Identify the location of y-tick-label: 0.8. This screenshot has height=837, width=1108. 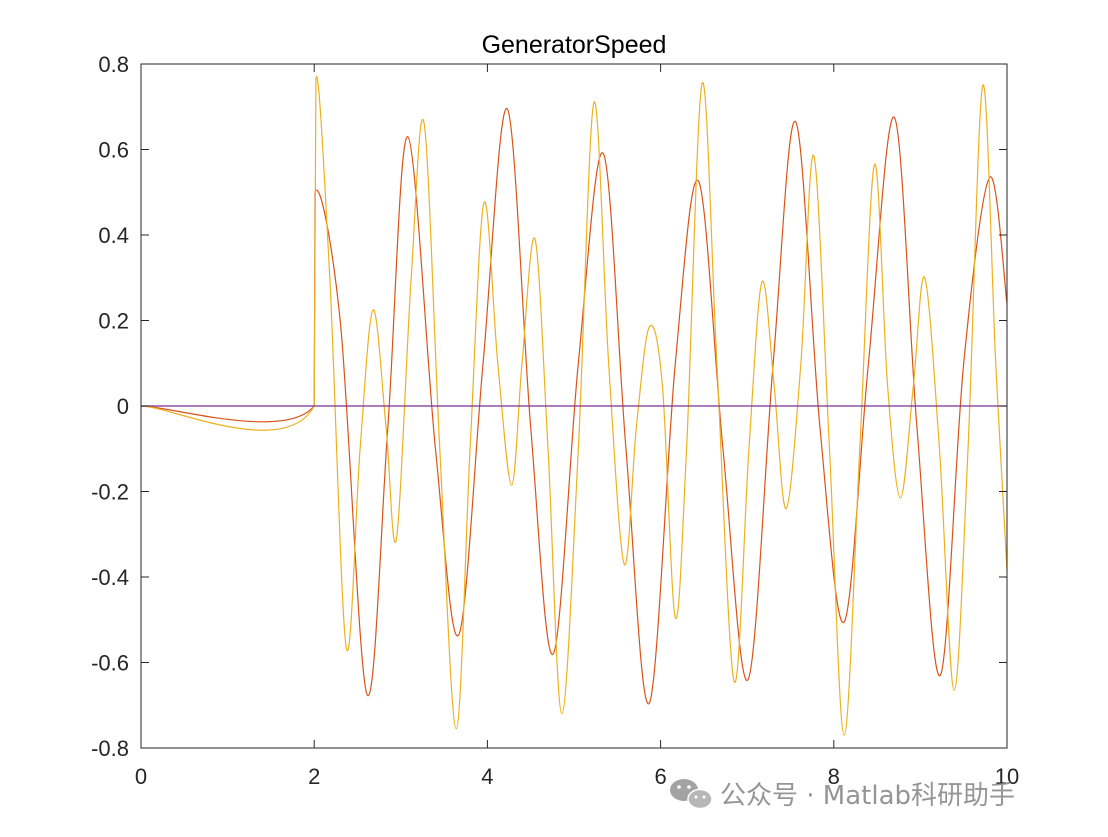
(113, 64).